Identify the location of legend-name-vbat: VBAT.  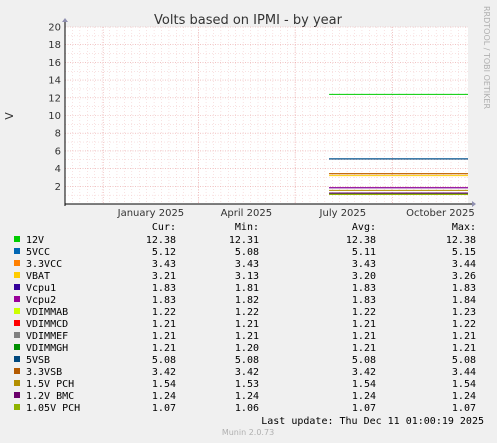
(38, 276).